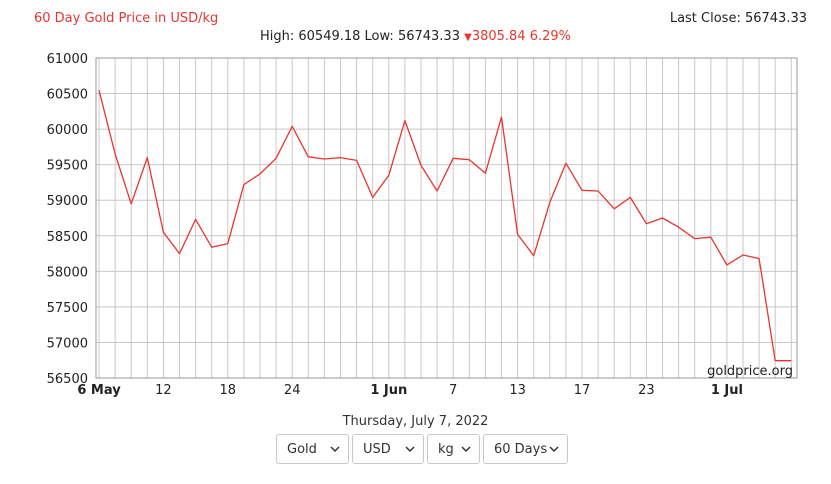  I want to click on down-triangle-icon: ▼, so click(468, 37).